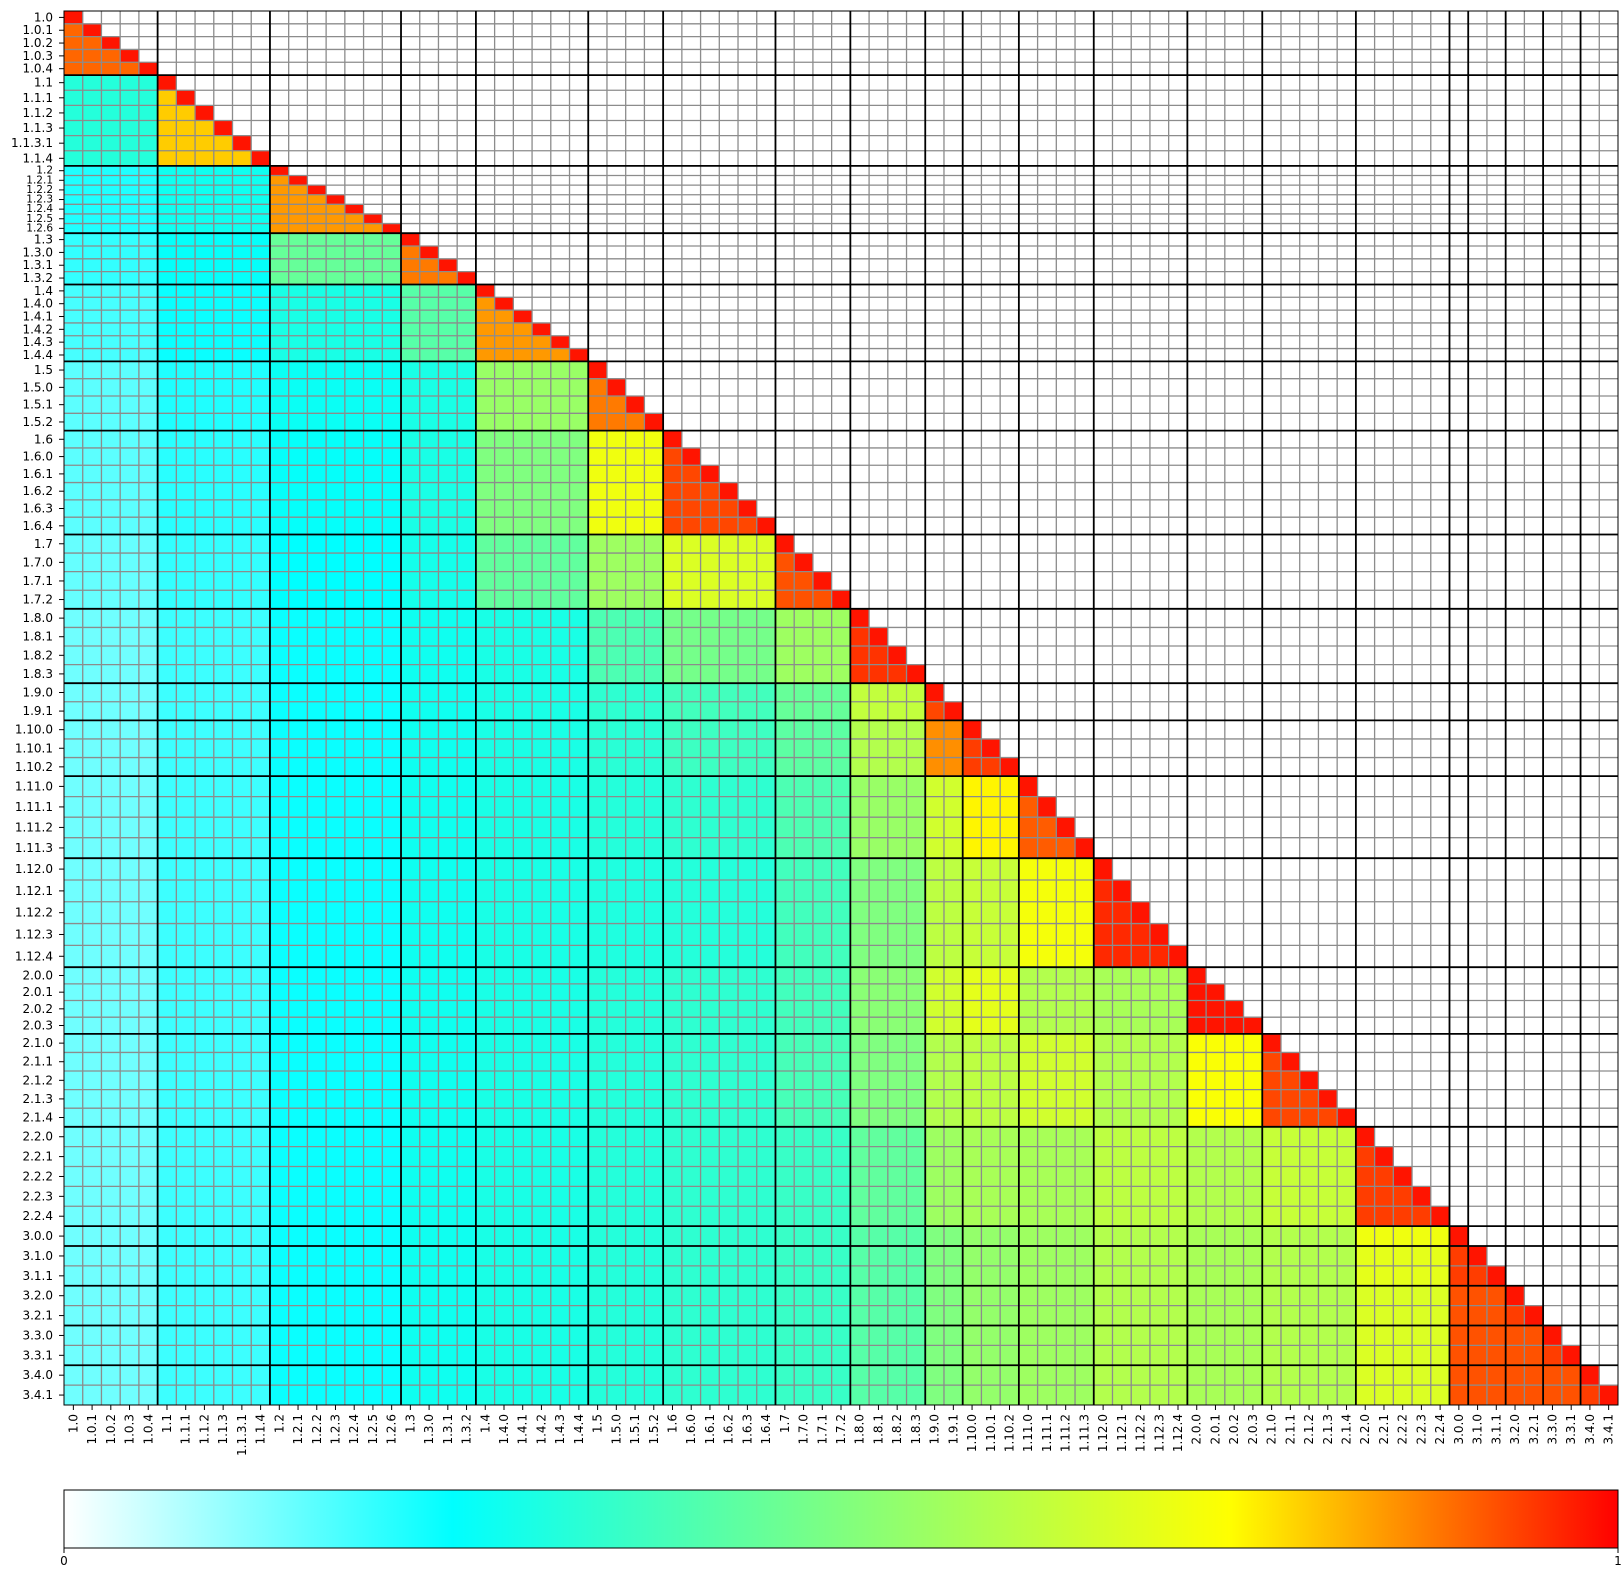  I want to click on y-tick-label: 1.2.2, so click(39, 190).